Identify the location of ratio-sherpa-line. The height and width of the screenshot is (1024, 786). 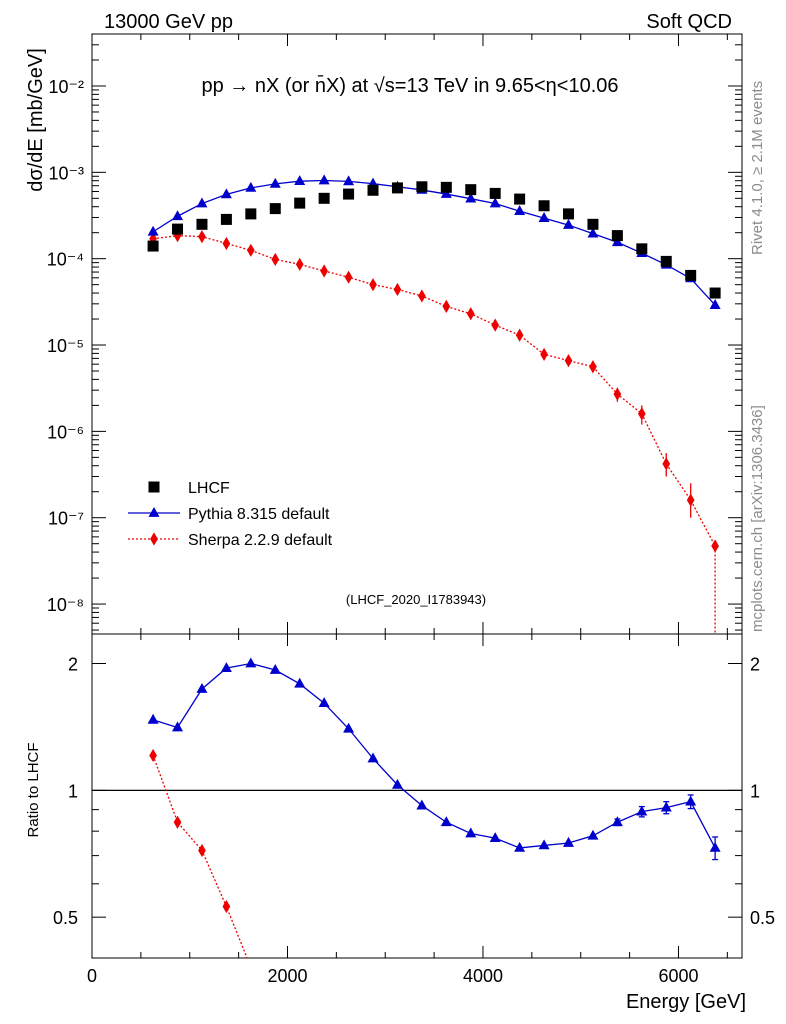
(200, 856).